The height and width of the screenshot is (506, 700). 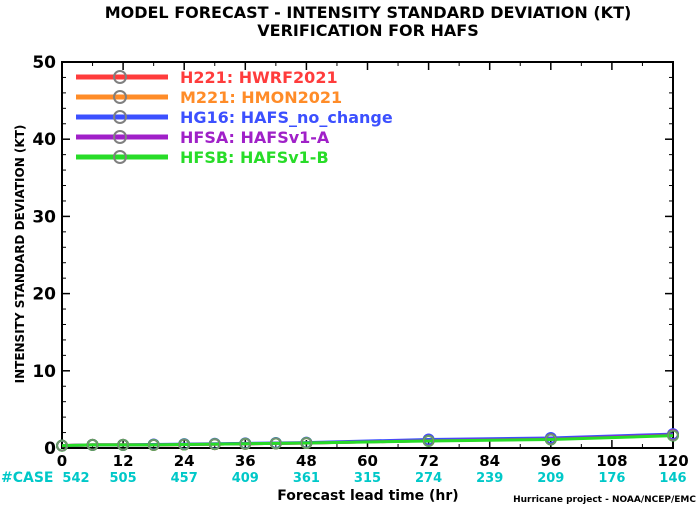 I want to click on legend-label: HG16: HAFS_no_change, so click(x=286, y=117).